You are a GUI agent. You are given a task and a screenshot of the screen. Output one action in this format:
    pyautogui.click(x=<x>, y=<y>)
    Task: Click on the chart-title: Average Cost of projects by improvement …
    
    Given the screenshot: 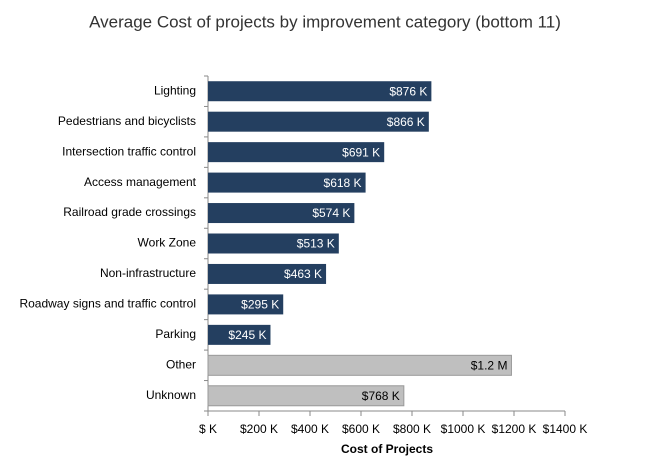 What is the action you would take?
    pyautogui.click(x=325, y=21)
    